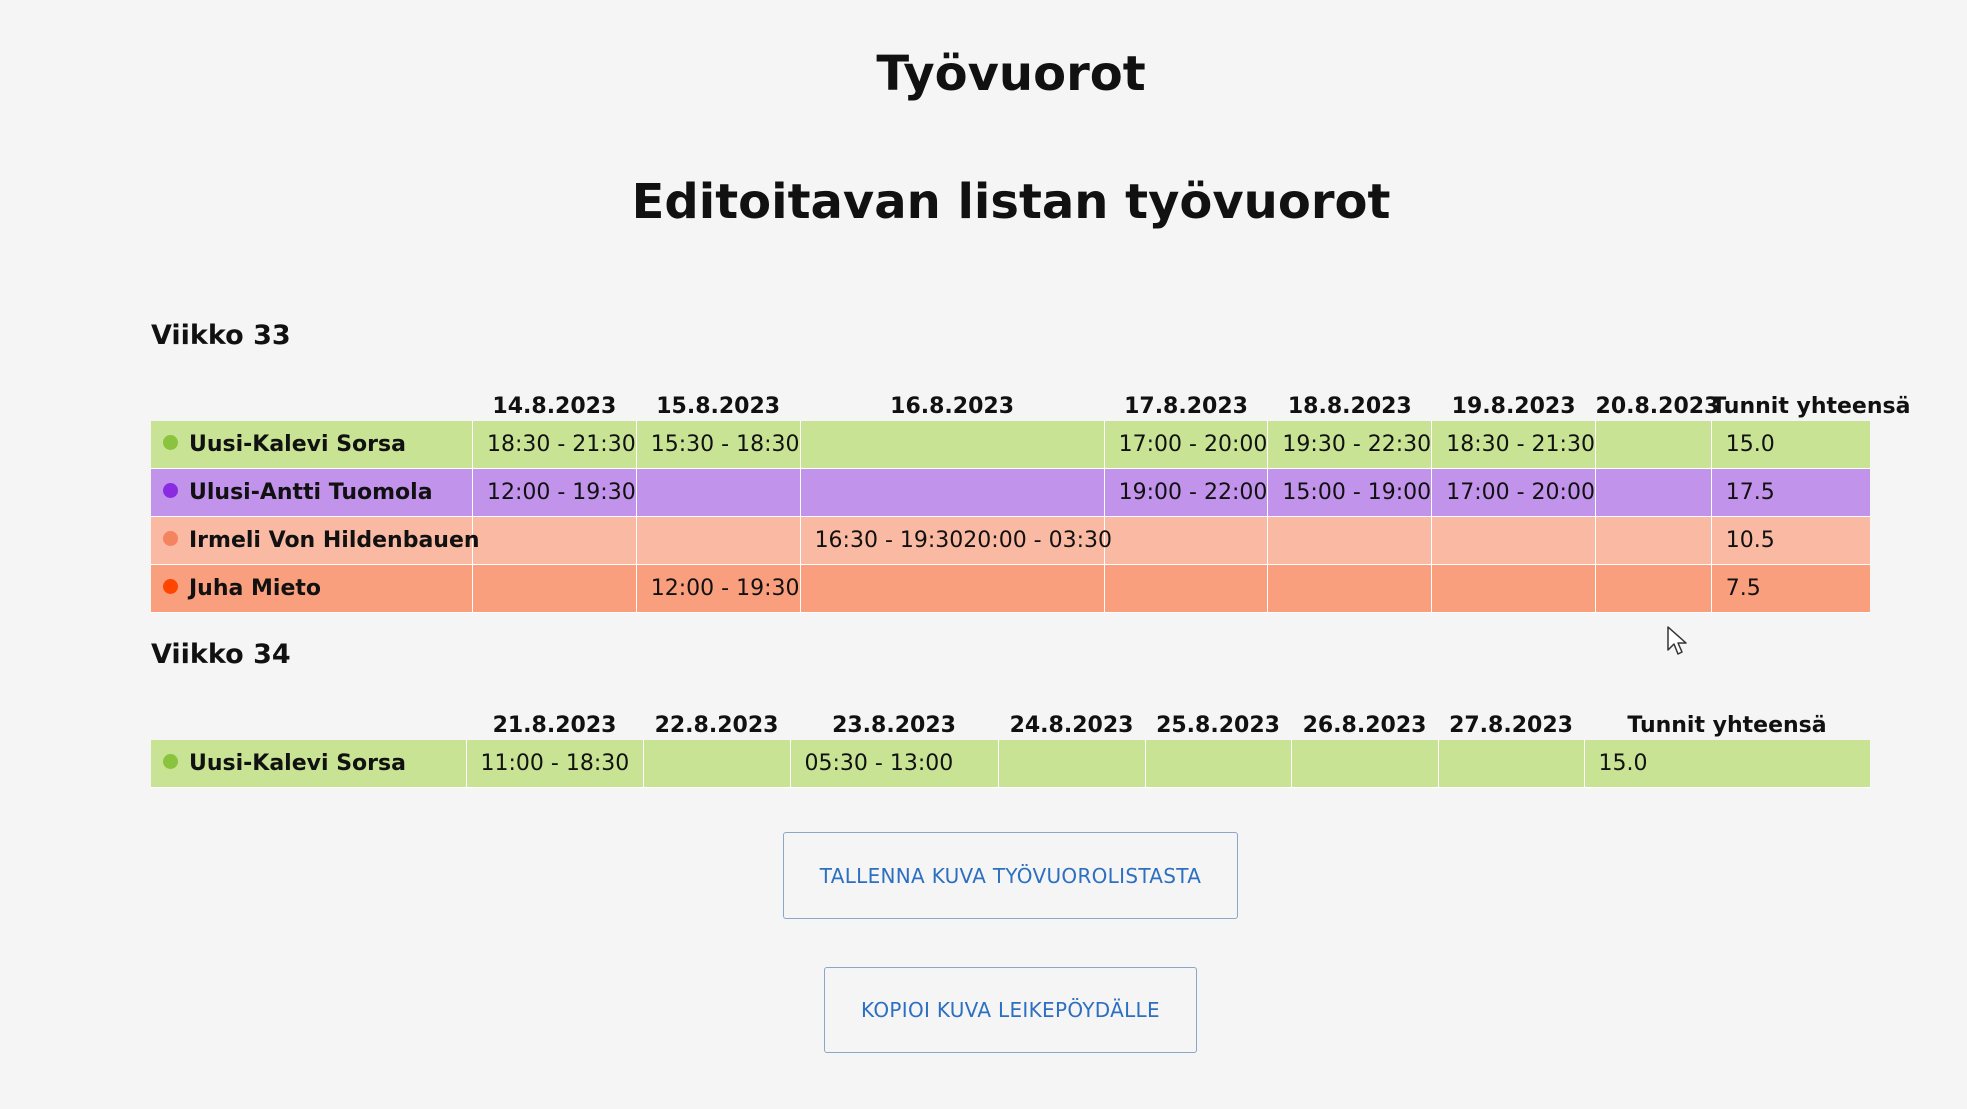  I want to click on date-header: 15.8.2023, so click(718, 406).